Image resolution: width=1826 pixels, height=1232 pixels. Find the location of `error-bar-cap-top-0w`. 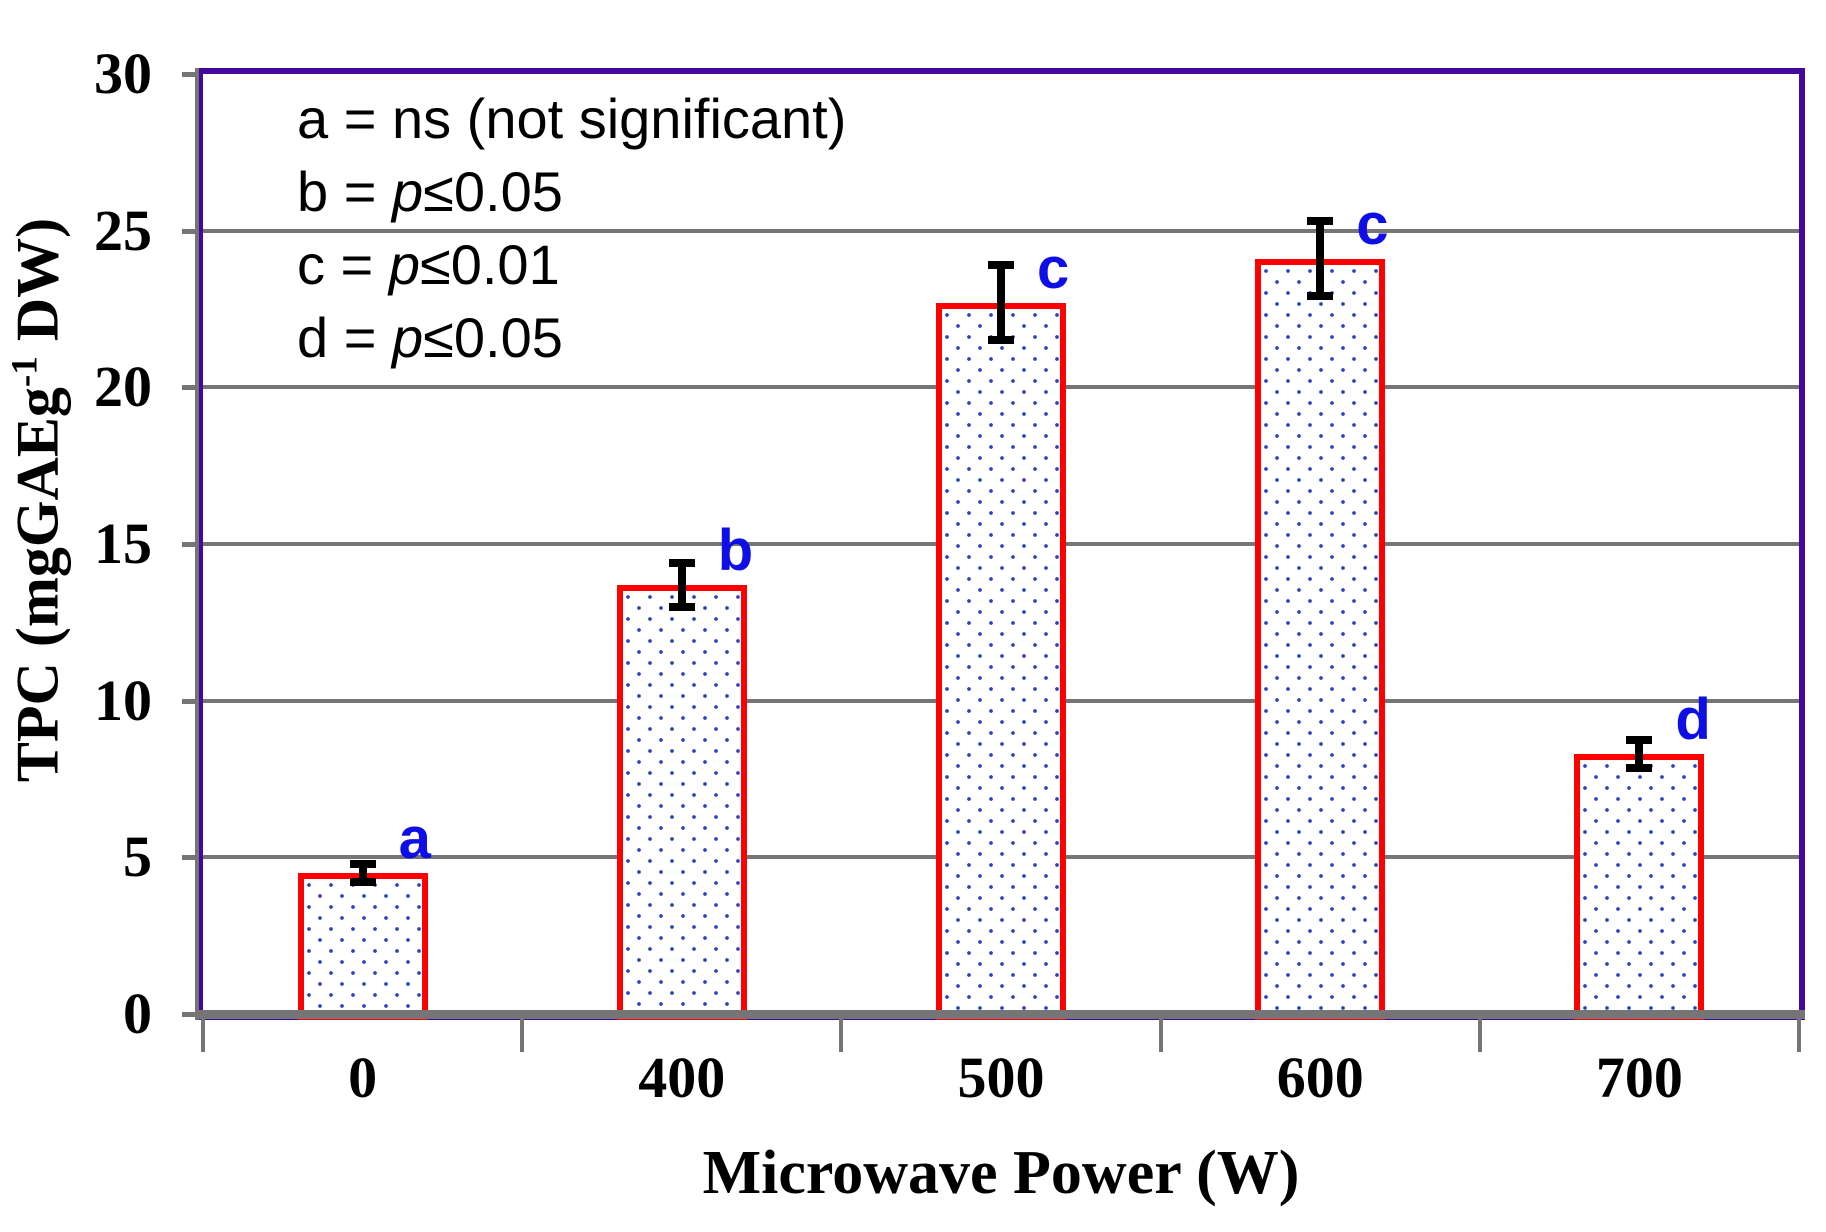

error-bar-cap-top-0w is located at coordinates (362, 863).